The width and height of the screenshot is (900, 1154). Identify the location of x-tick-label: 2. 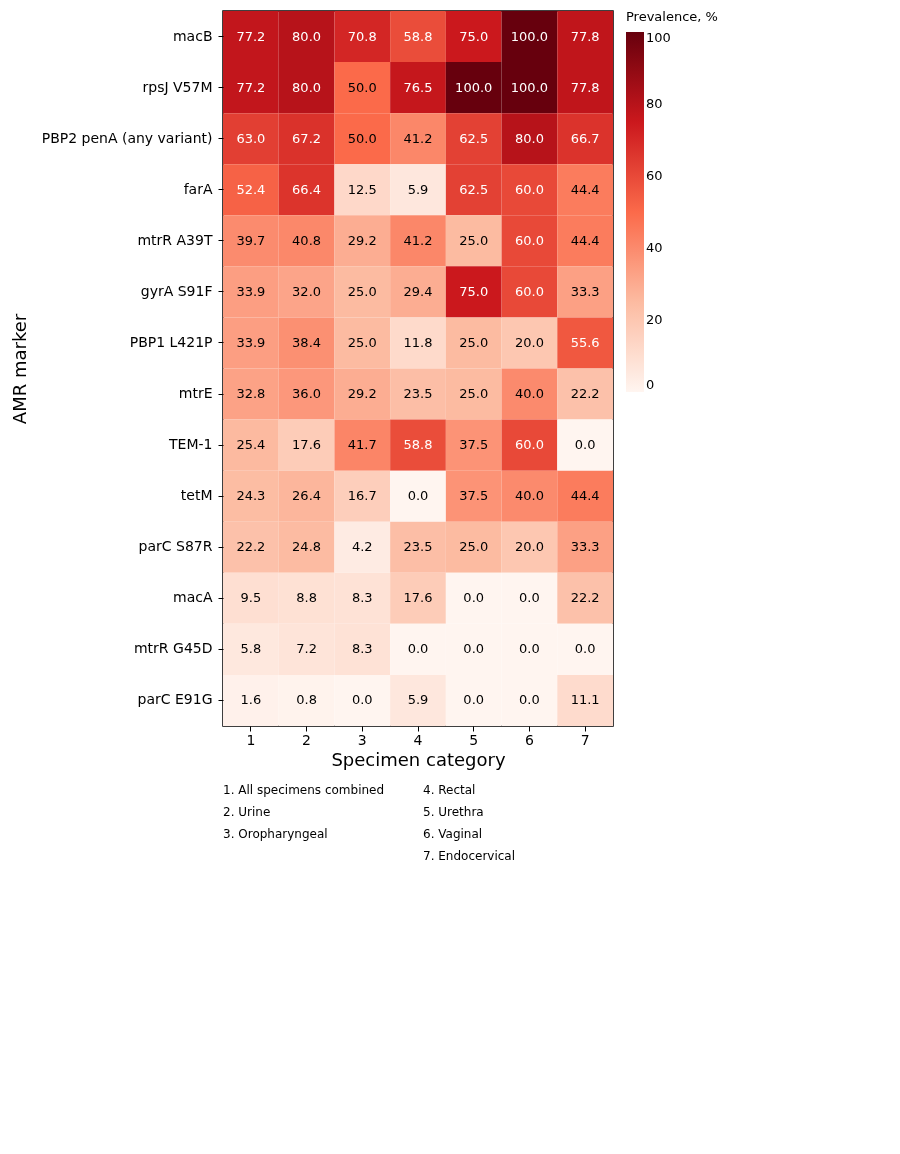
(307, 739).